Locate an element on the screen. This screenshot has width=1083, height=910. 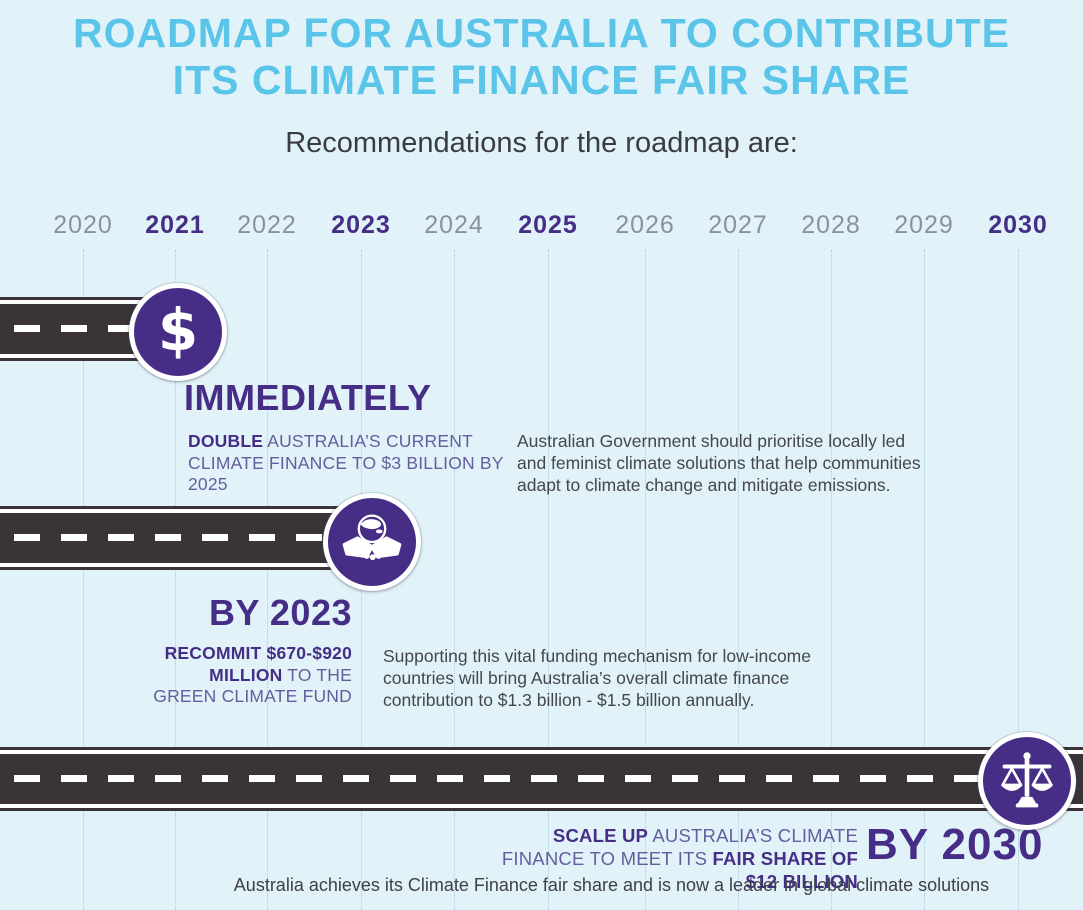
page-title-line1: ROADMAP FOR AUSTRALIA TO CONTRIBUTE is located at coordinates (541, 33).